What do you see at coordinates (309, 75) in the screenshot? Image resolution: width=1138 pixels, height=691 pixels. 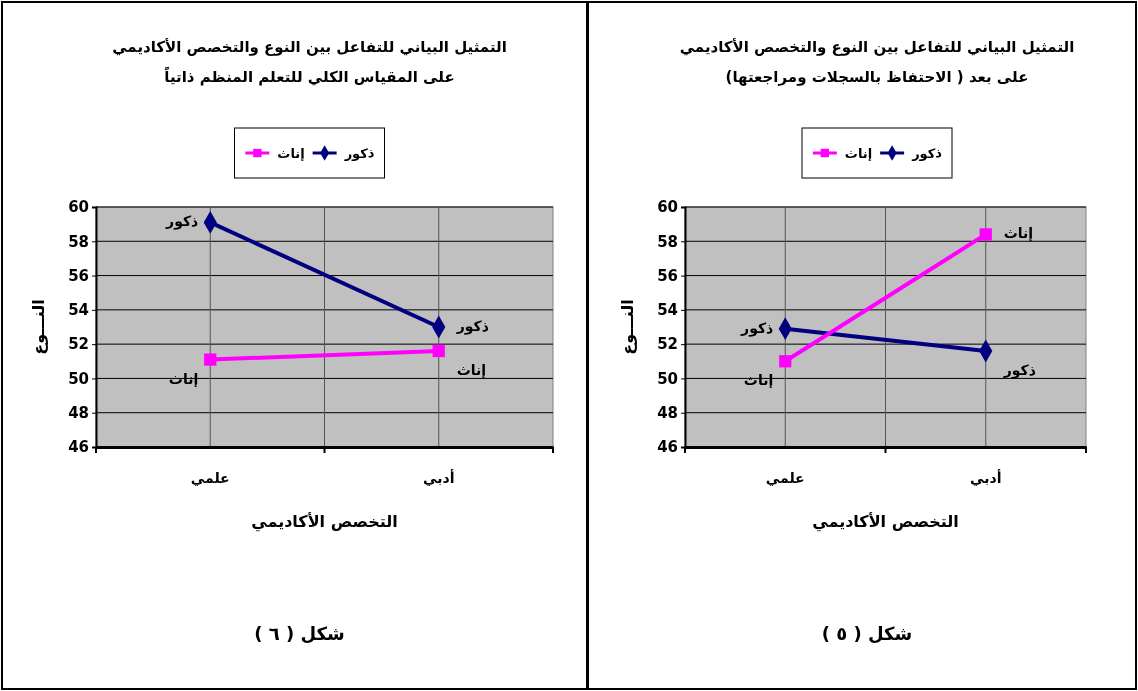 I see `chart-subtitle: على المقياس الكلي للتعلم المنظم ذاتياً` at bounding box center [309, 75].